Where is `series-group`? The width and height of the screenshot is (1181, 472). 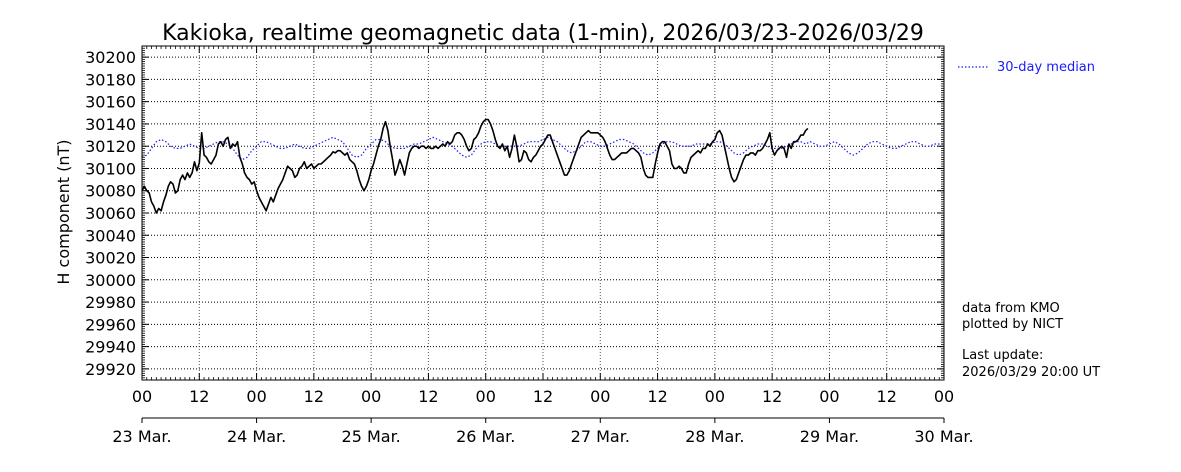
series-group is located at coordinates (542, 166).